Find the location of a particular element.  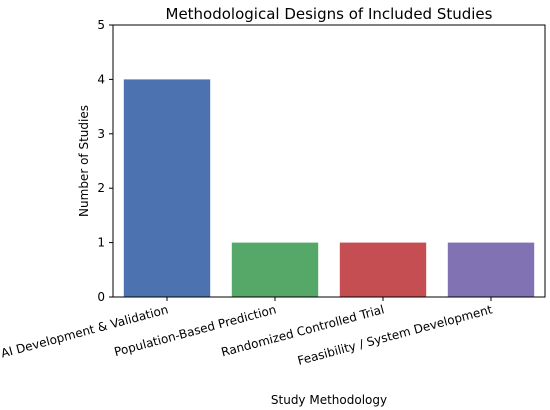

y-tick-label-2: 2 is located at coordinates (101, 188).